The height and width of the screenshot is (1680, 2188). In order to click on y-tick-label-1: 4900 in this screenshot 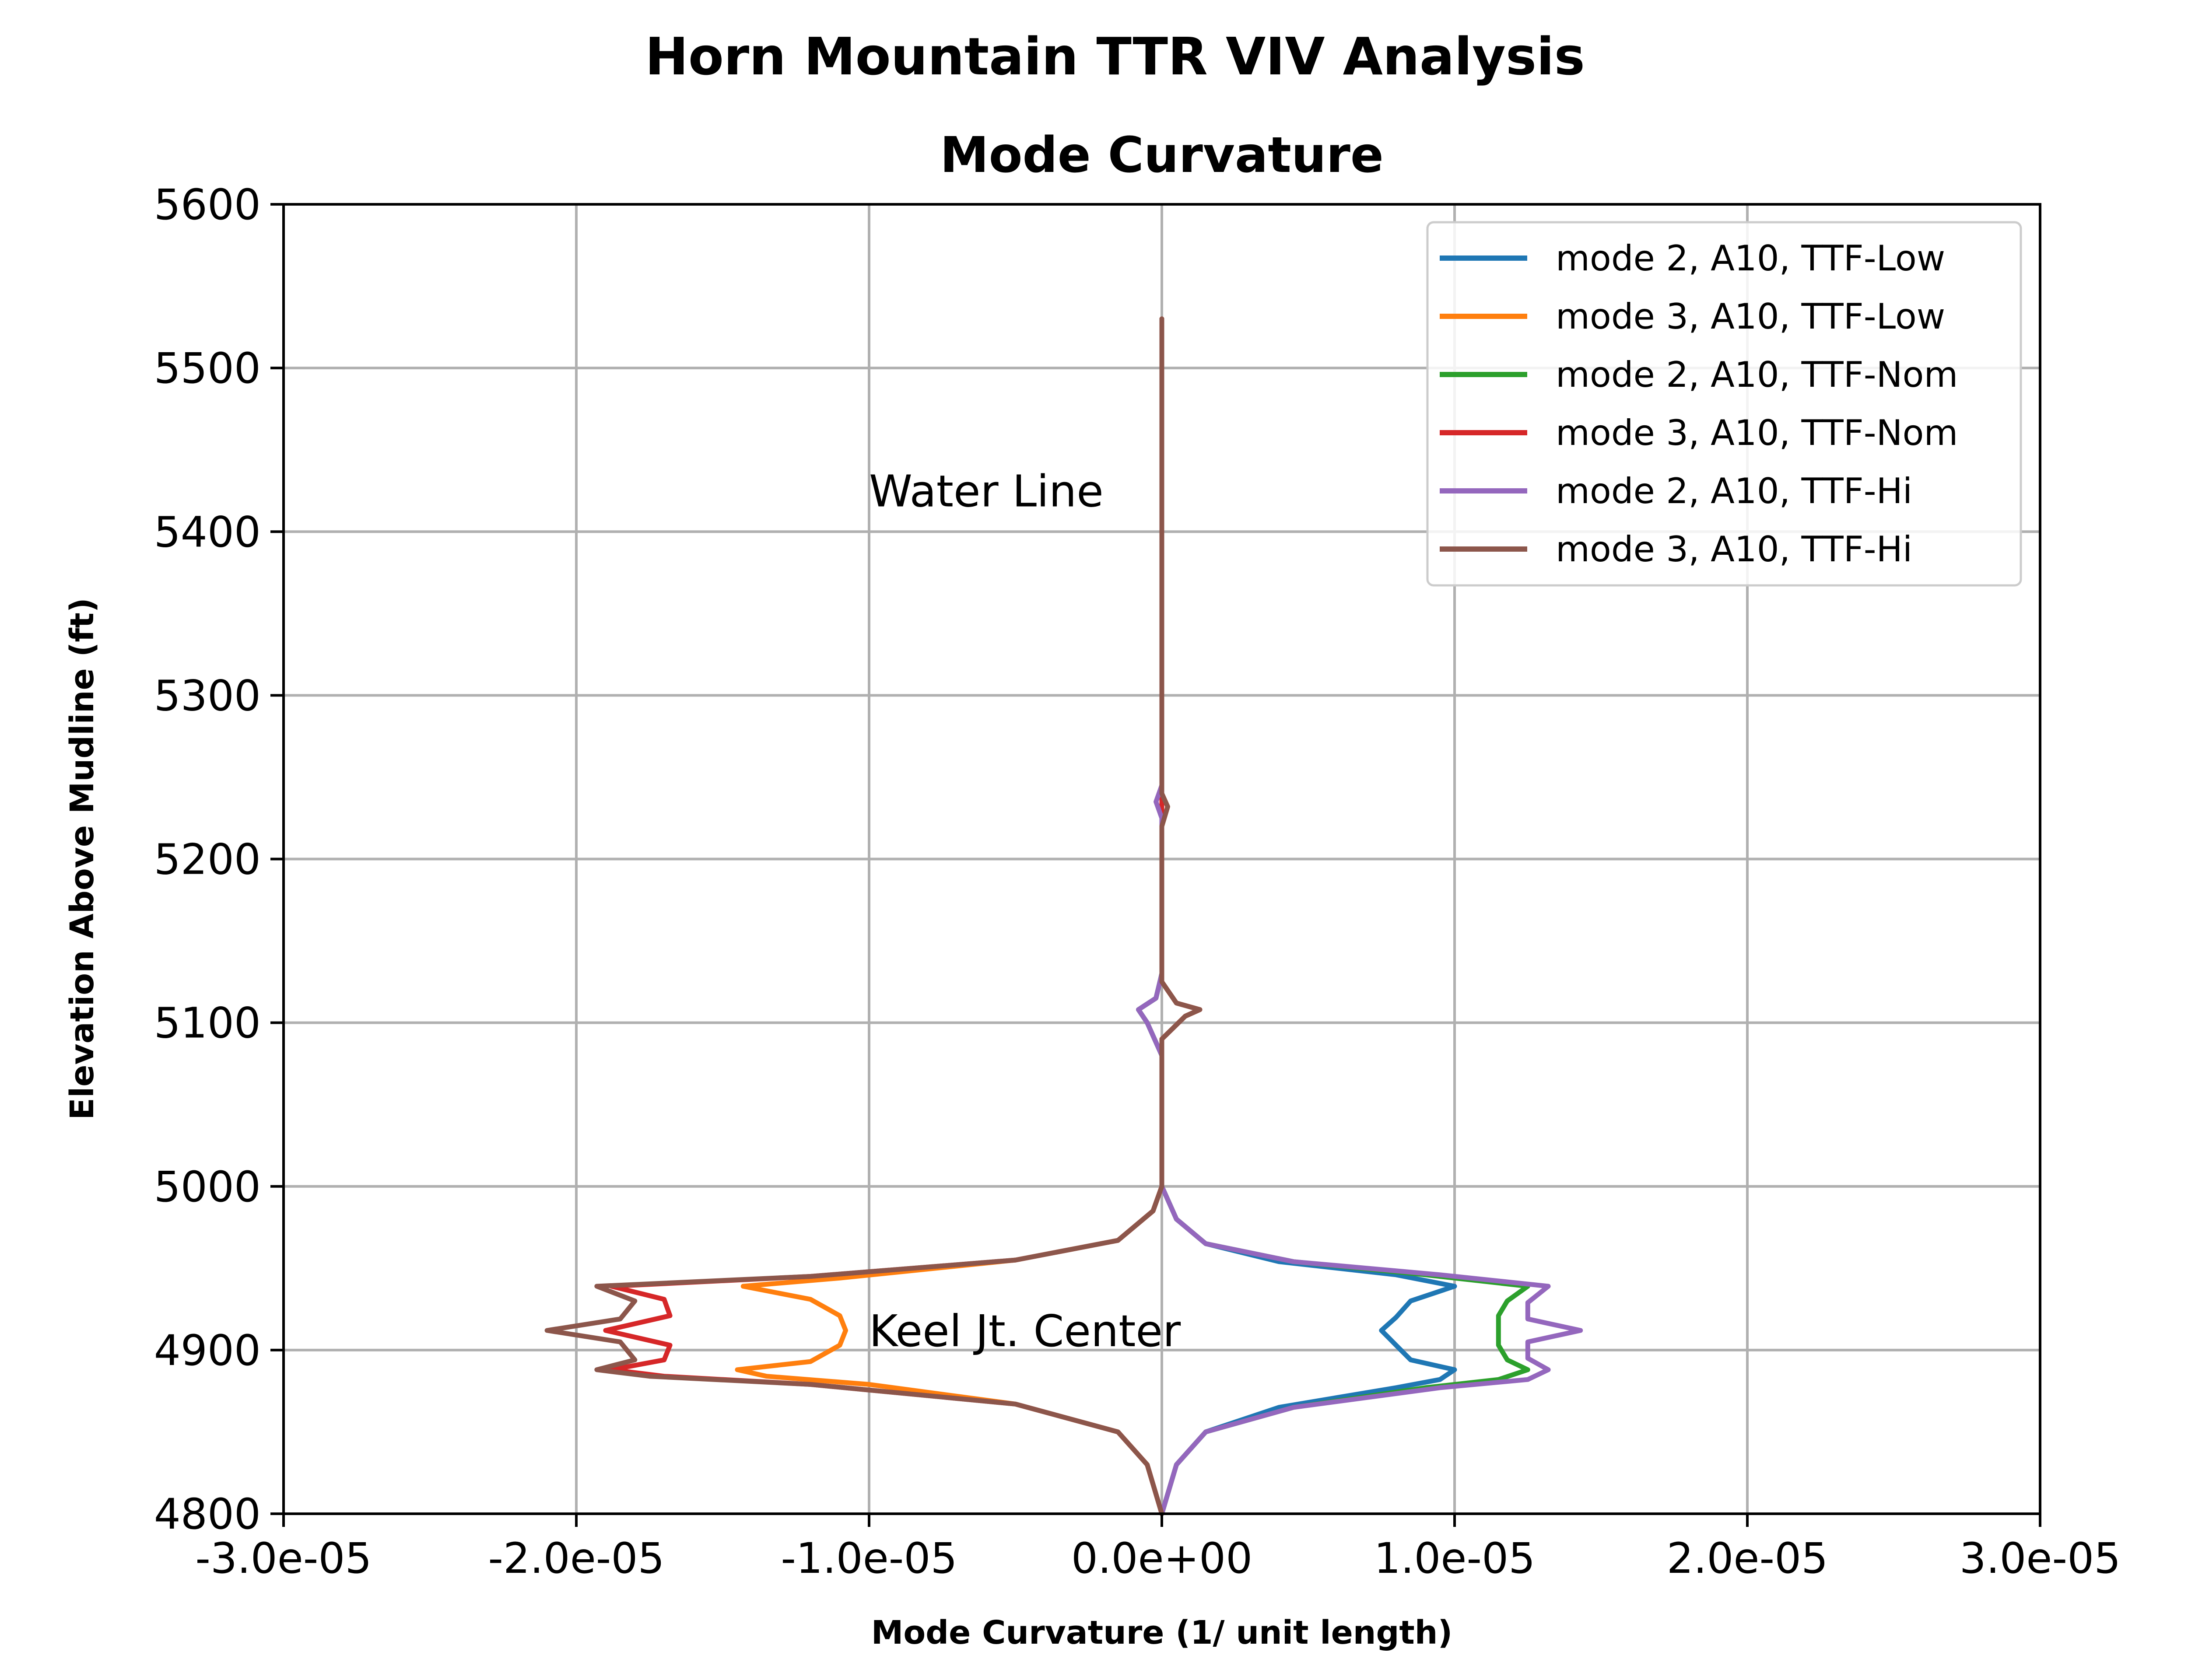, I will do `click(207, 1350)`.